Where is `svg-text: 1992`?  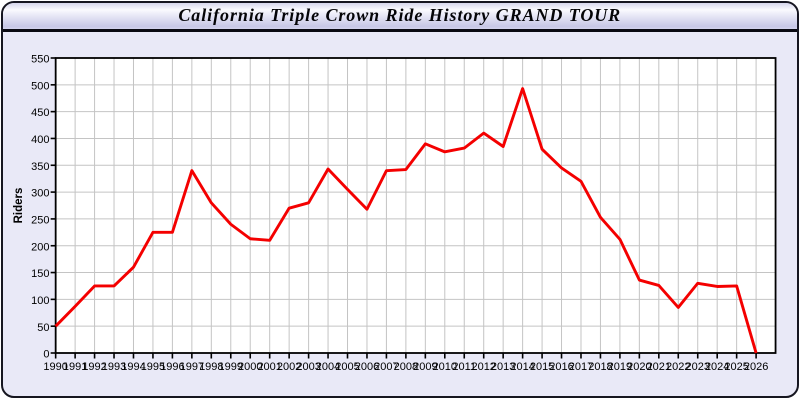 svg-text: 1992 is located at coordinates (94, 367).